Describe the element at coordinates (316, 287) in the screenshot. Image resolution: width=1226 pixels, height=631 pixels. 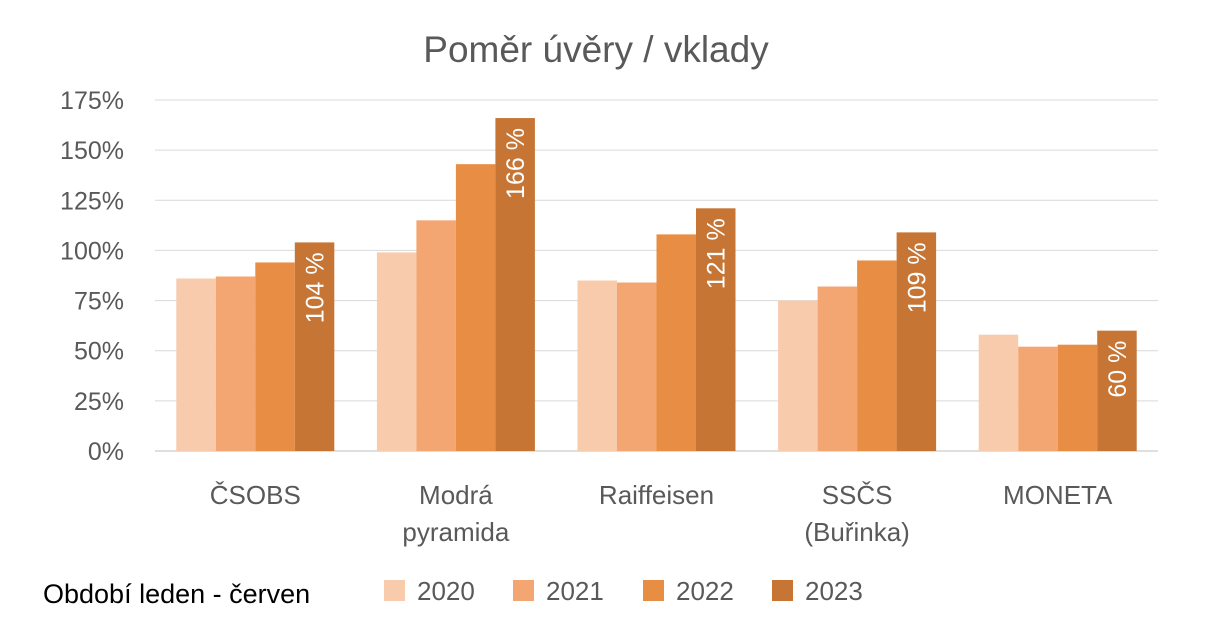
I see `data-label: 104 %` at that location.